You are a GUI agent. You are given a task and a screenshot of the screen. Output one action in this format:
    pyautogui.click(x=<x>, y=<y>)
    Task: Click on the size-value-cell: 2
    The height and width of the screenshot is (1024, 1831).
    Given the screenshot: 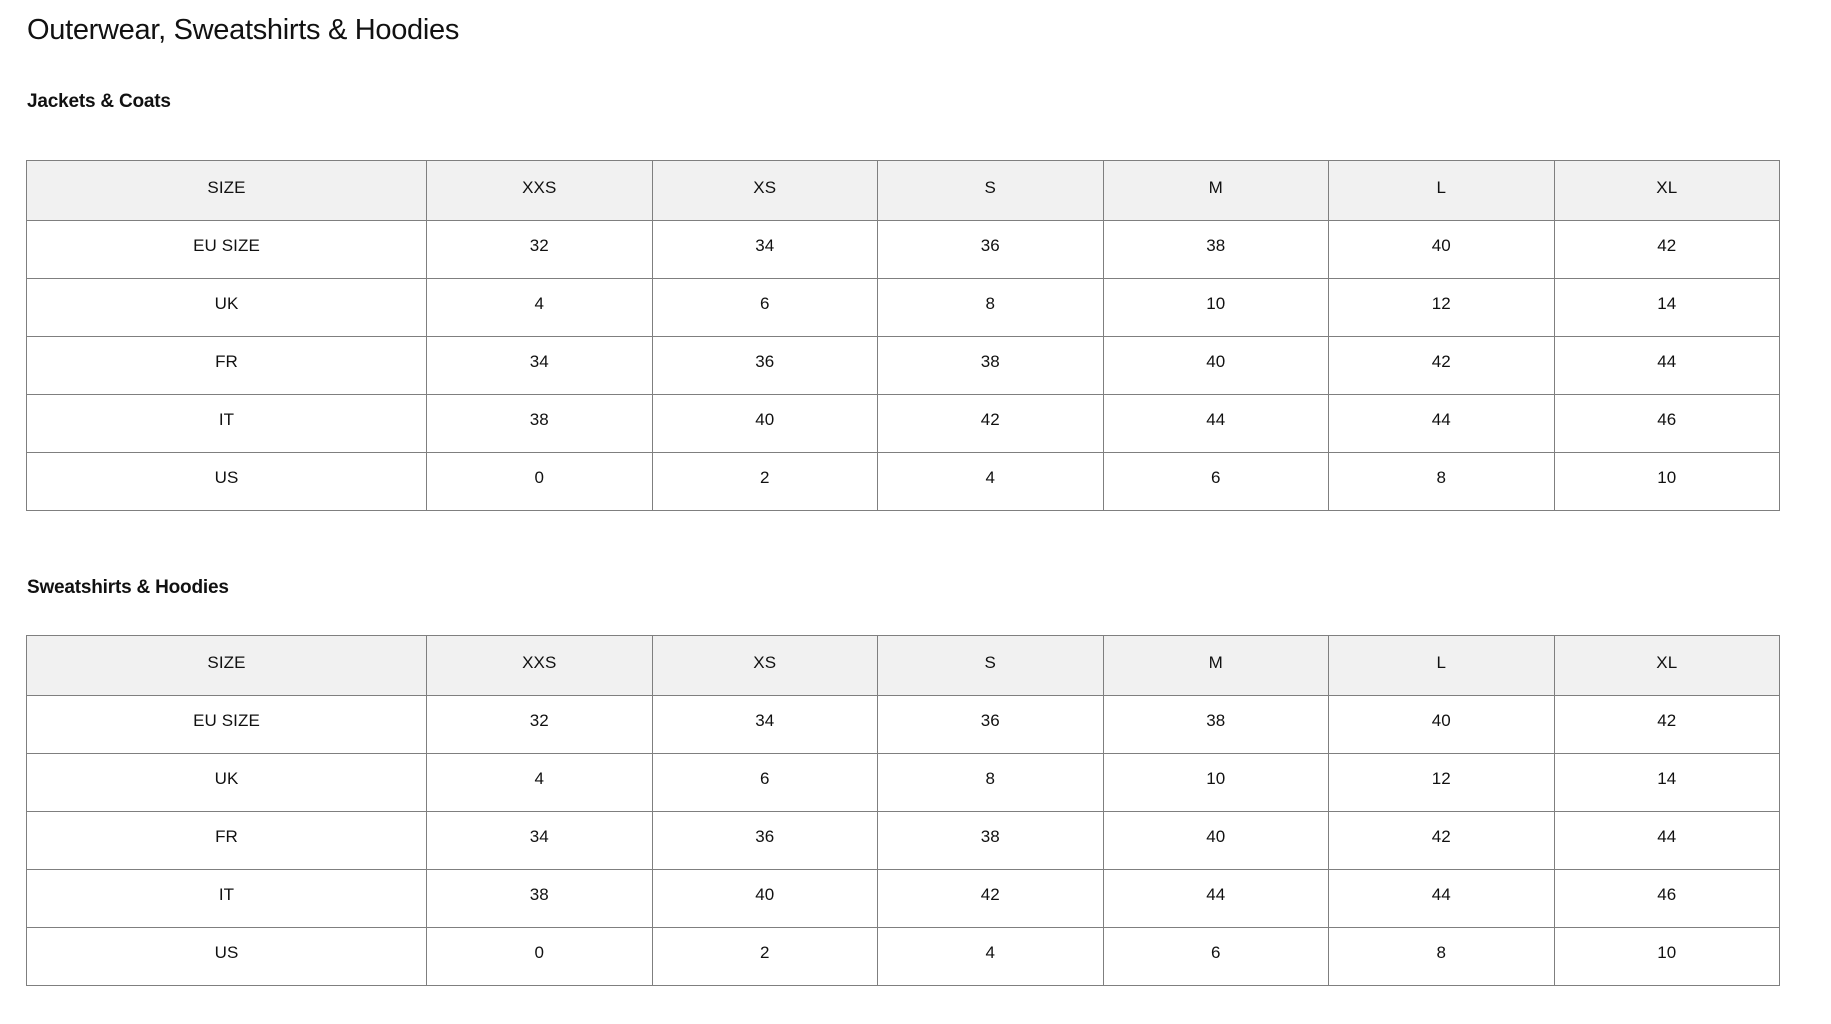 What is the action you would take?
    pyautogui.click(x=764, y=481)
    